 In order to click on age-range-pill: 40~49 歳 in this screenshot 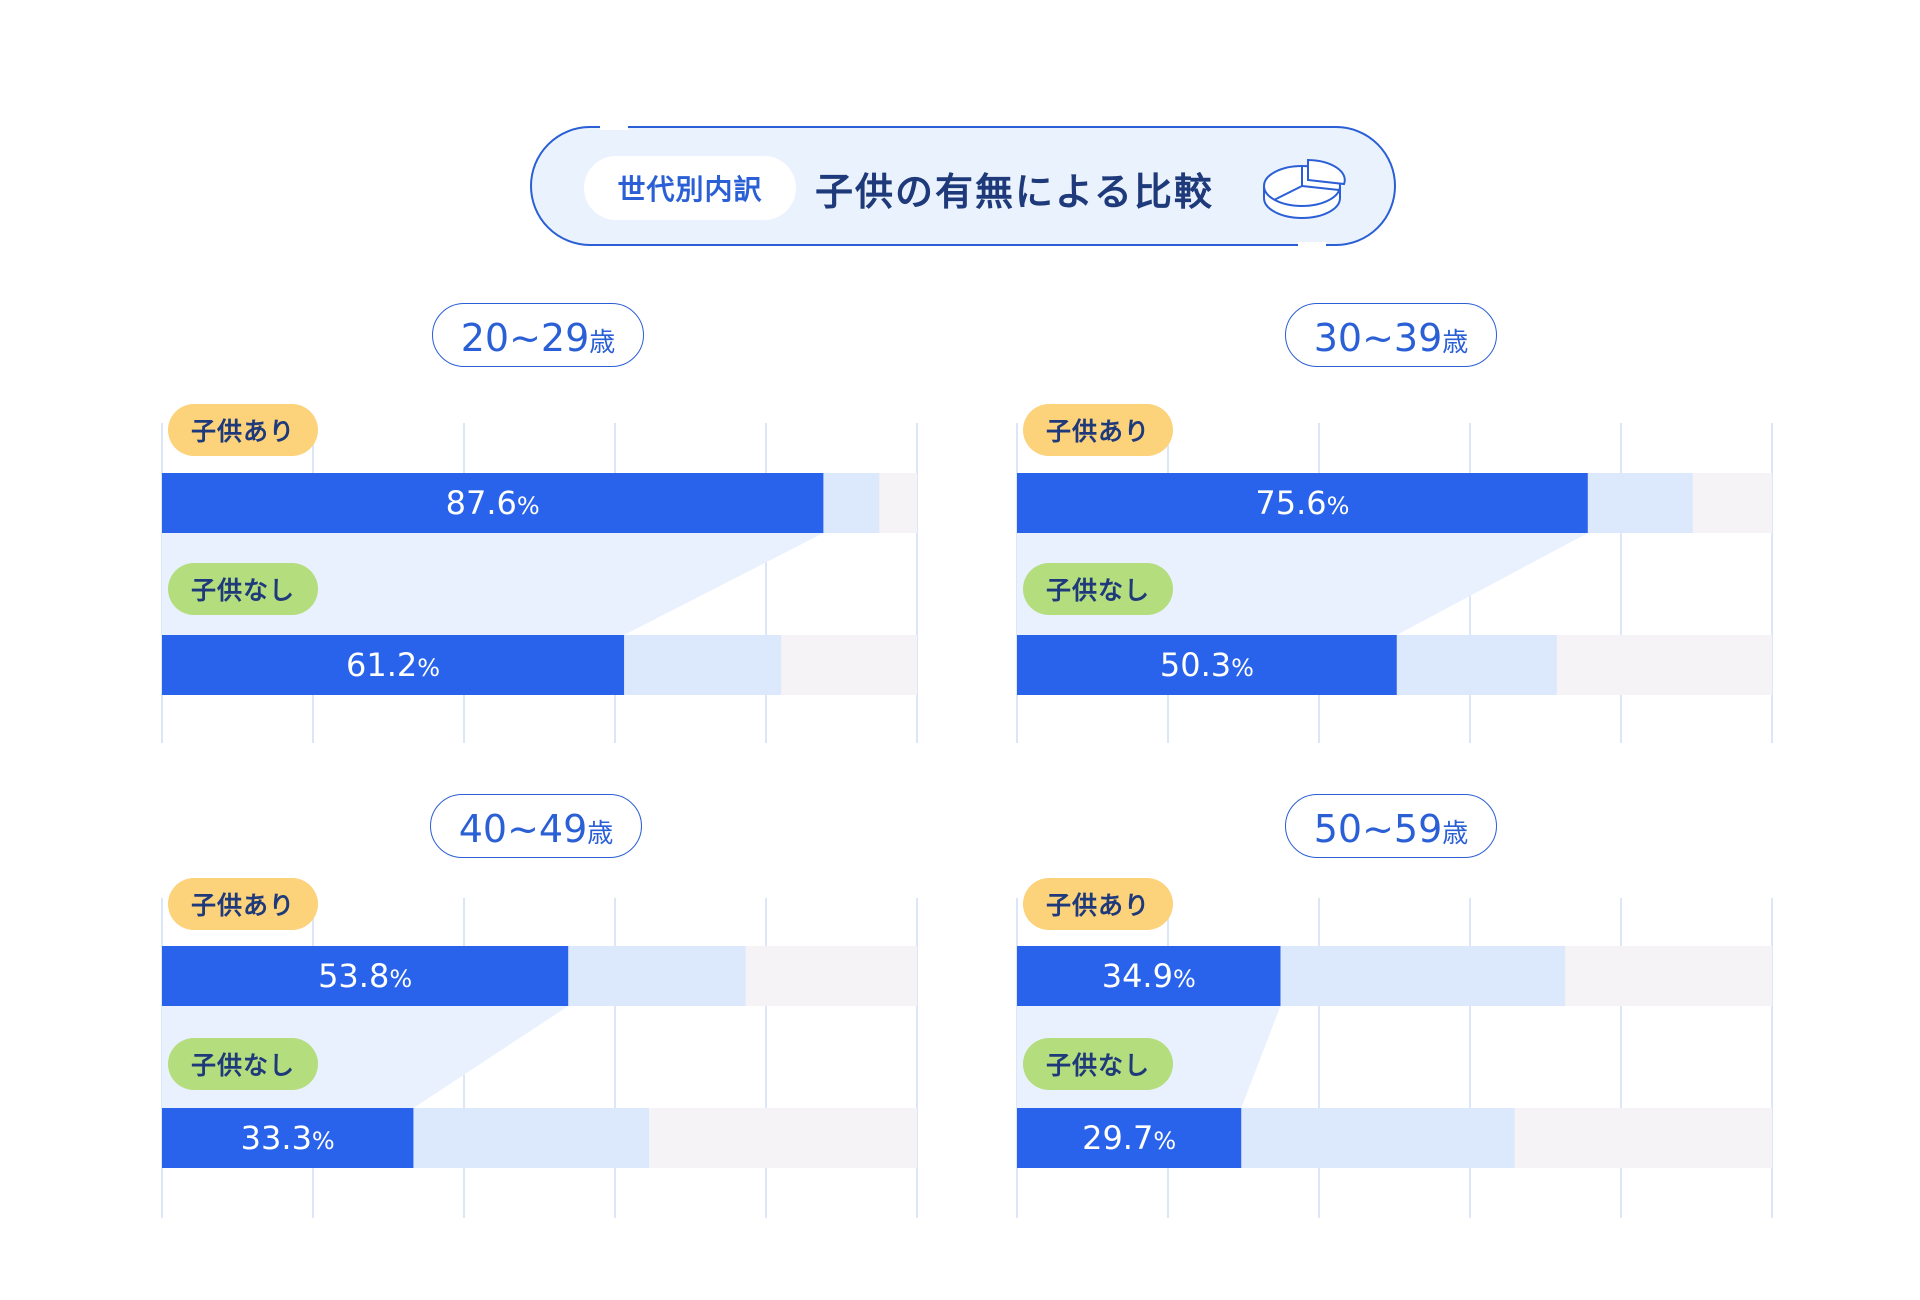, I will do `click(536, 826)`.